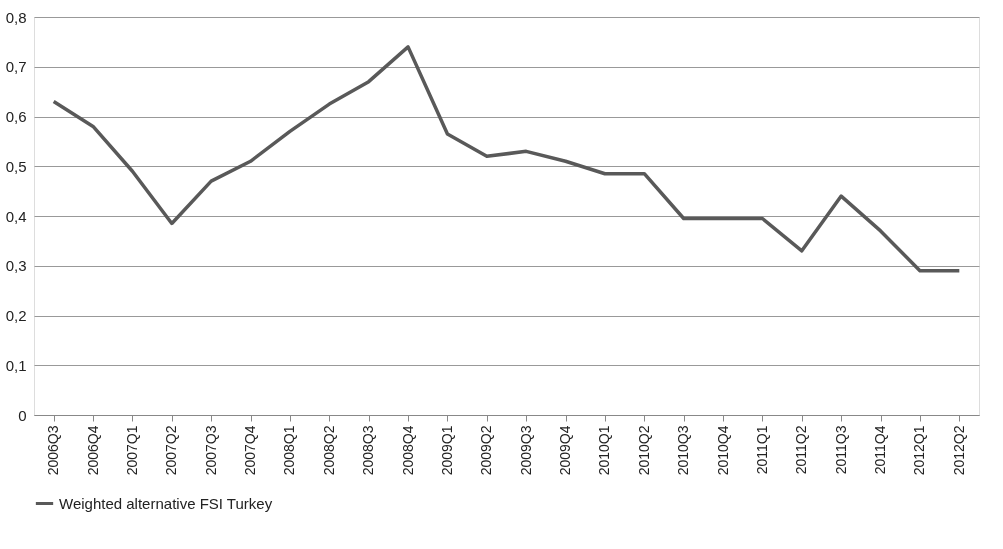 The height and width of the screenshot is (549, 1003). I want to click on x-tick-label: 2009Q3, so click(525, 450).